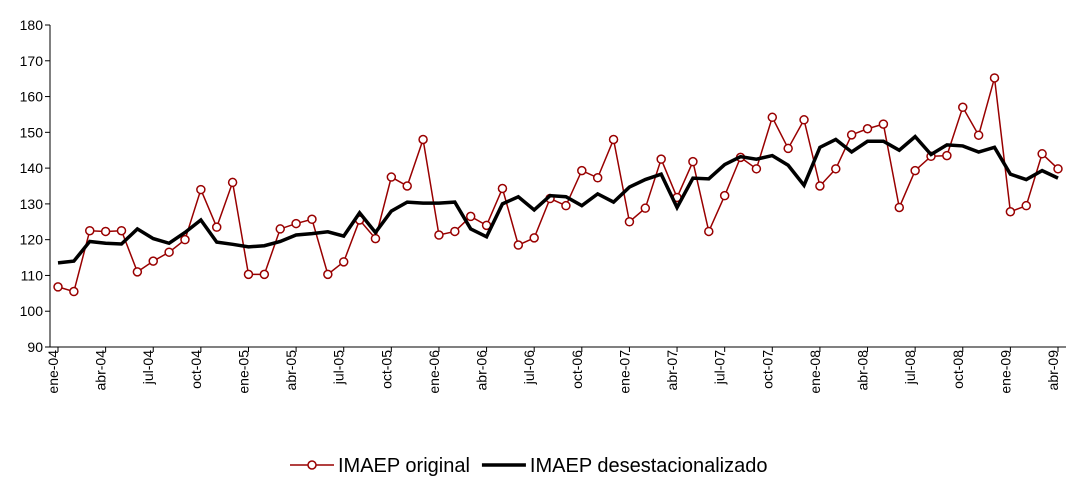 The width and height of the screenshot is (1069, 483). I want to click on x-tick-label: ene-05, so click(243, 372).